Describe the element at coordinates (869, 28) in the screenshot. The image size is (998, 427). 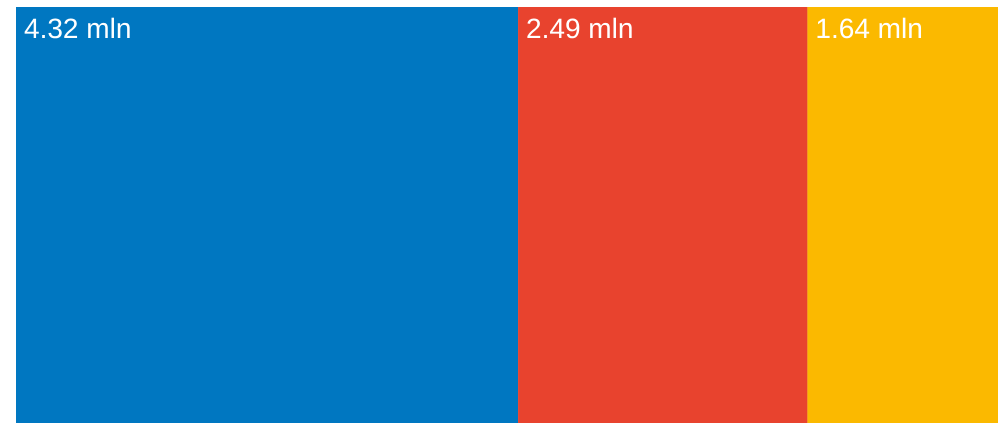
I see `data-label: 1.64 mln` at that location.